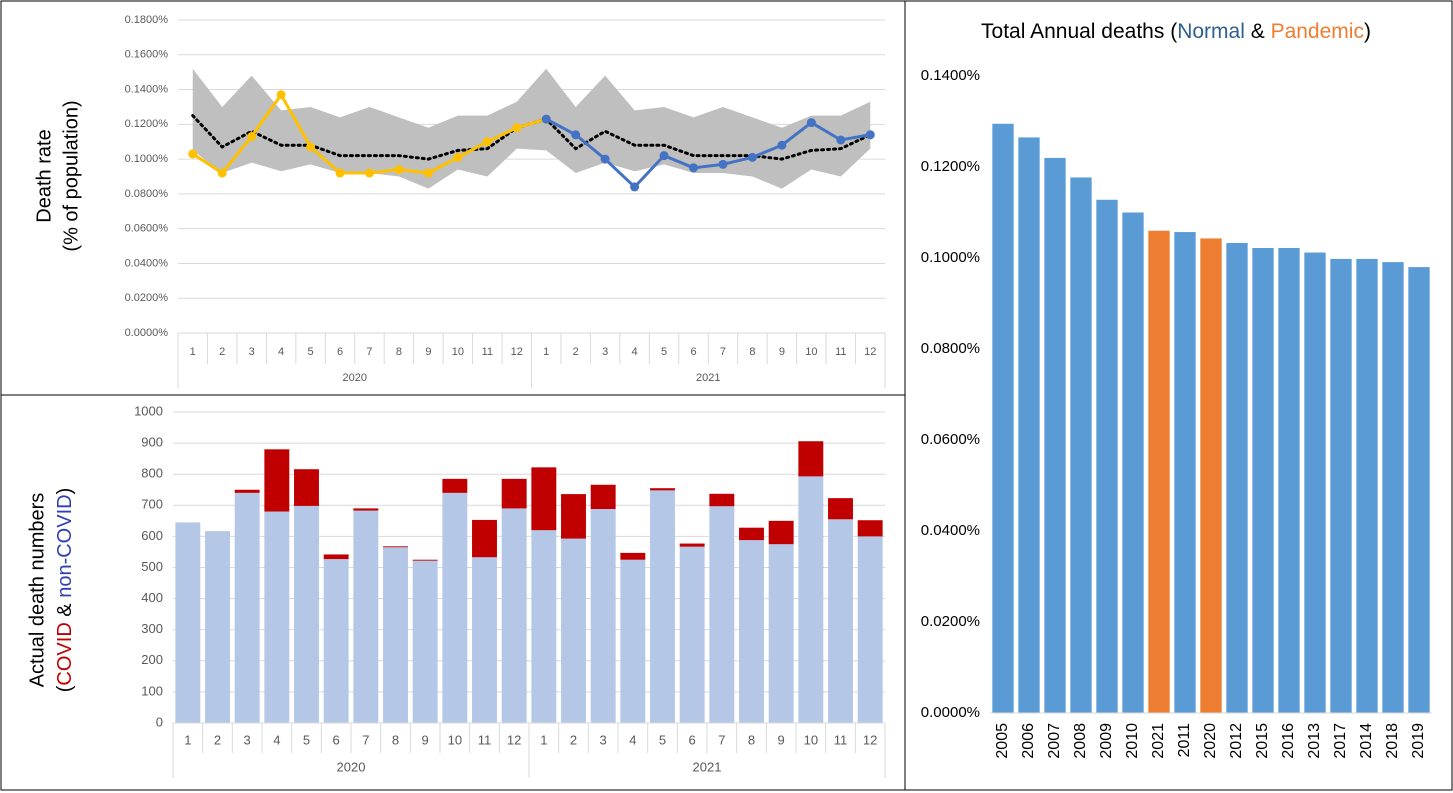  What do you see at coordinates (1158, 741) in the screenshot?
I see `x-tick-label: 2021` at bounding box center [1158, 741].